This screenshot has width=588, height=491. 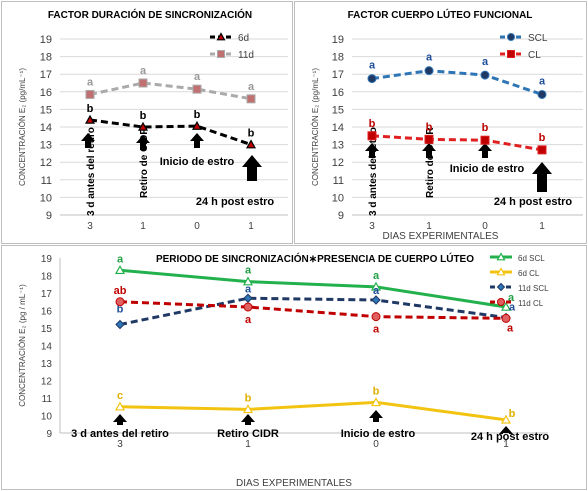 I want to click on legend-entry: CL, so click(x=520, y=55).